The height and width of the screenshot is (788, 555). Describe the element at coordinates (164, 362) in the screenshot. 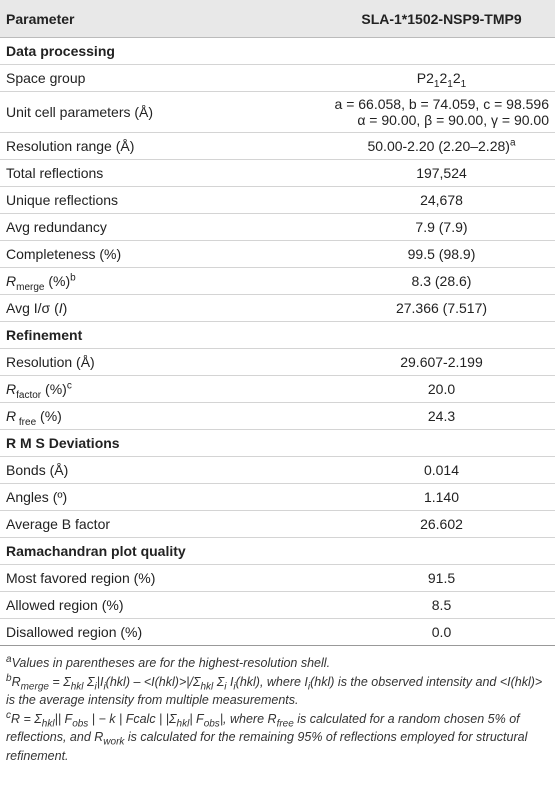

I see `table-cell: Resolution (Å)` at that location.